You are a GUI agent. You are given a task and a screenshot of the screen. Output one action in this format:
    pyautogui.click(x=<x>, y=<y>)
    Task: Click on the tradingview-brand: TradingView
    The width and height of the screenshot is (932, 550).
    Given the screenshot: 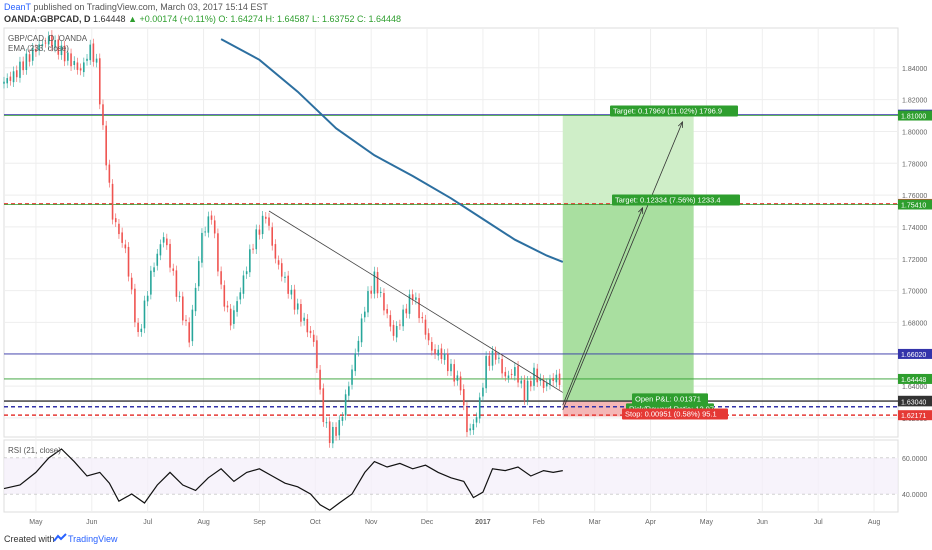 What is the action you would take?
    pyautogui.click(x=93, y=539)
    